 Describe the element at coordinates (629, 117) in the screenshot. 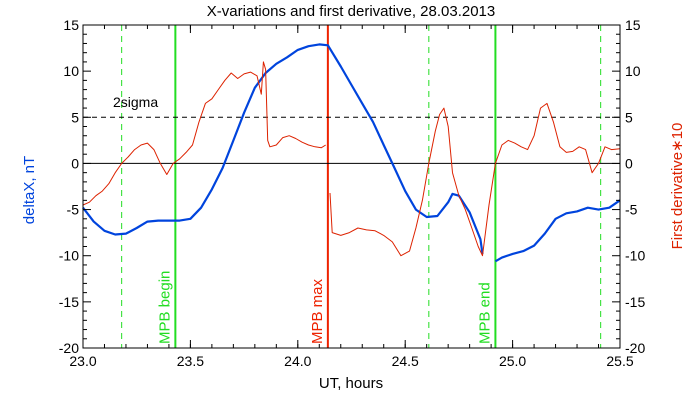

I see `y-tick-label-right: 5` at that location.